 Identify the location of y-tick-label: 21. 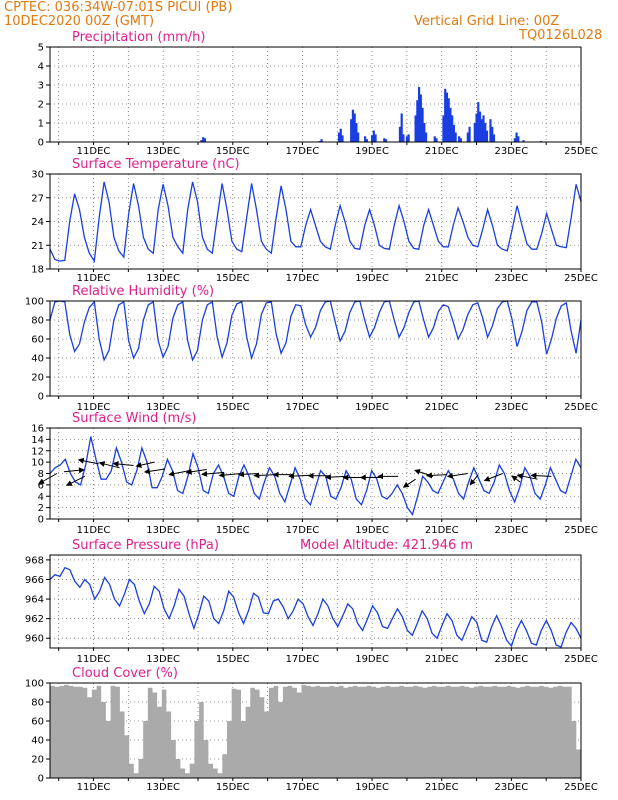
(37, 246).